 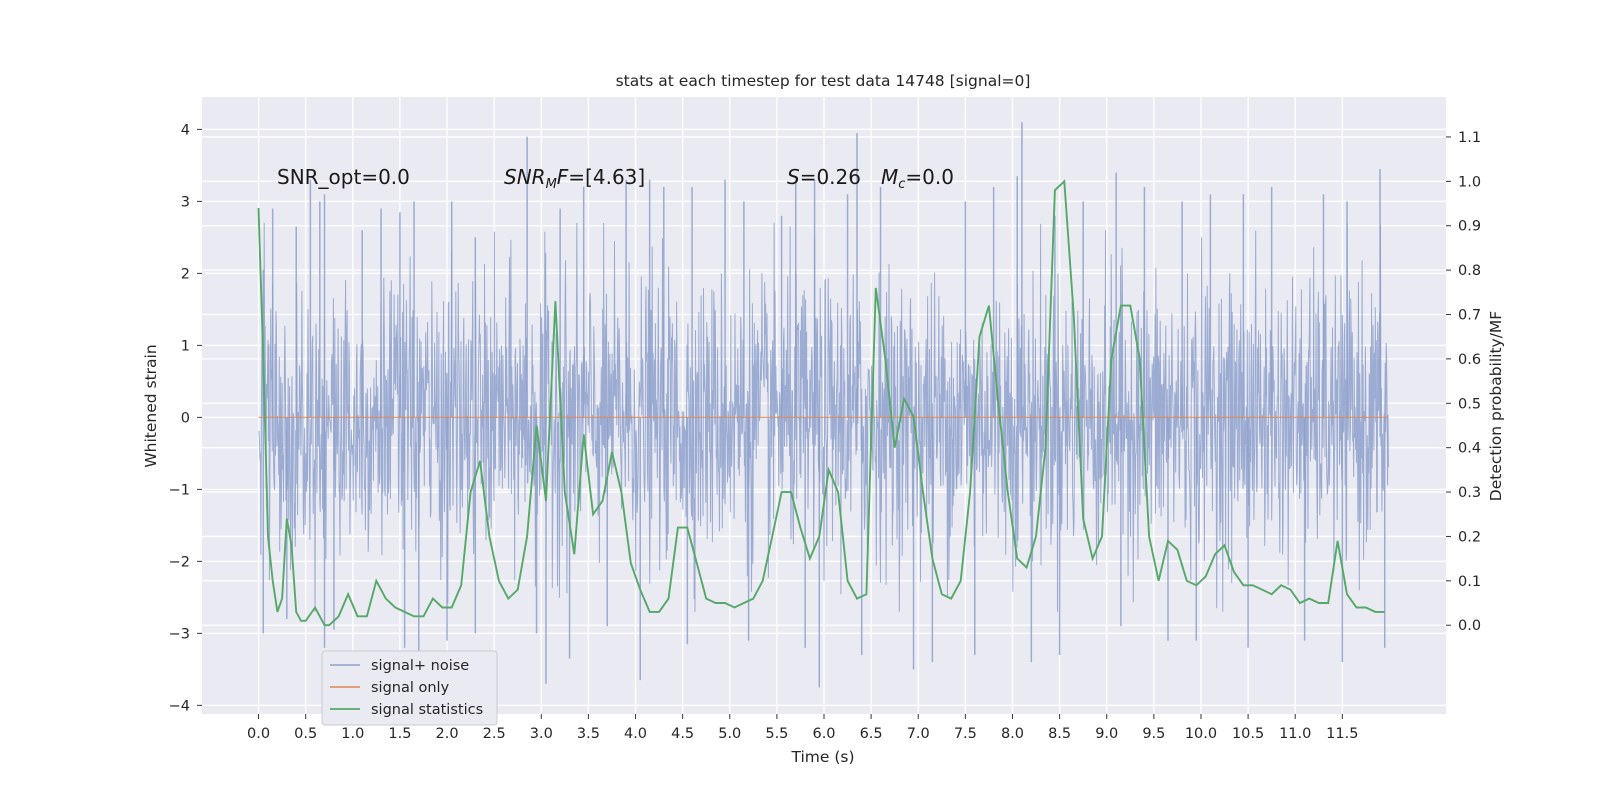 What do you see at coordinates (1496, 406) in the screenshot?
I see `y2-axis-label: Detection probability/MF` at bounding box center [1496, 406].